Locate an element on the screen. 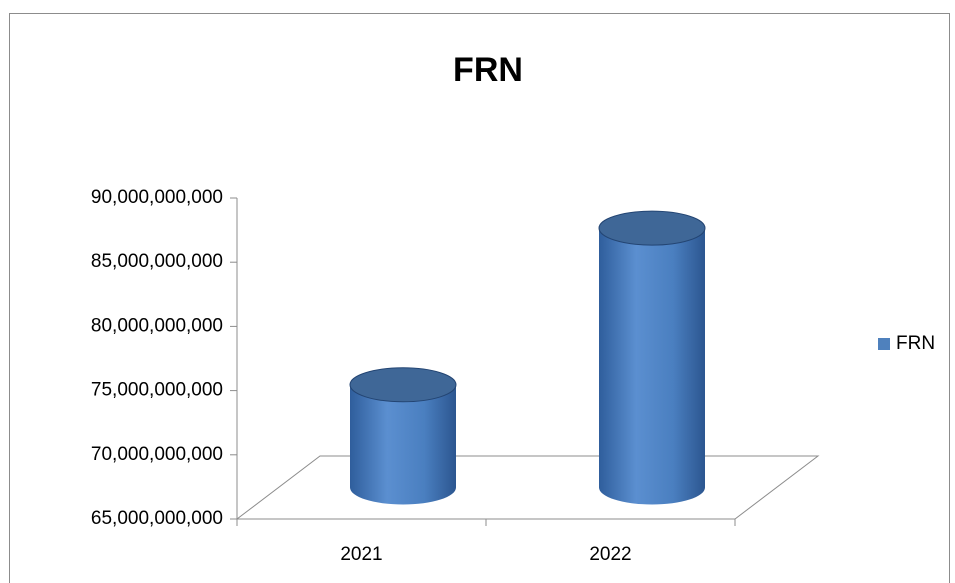 The height and width of the screenshot is (583, 955). y-tick-label: 90,000,000,000 is located at coordinates (157, 197).